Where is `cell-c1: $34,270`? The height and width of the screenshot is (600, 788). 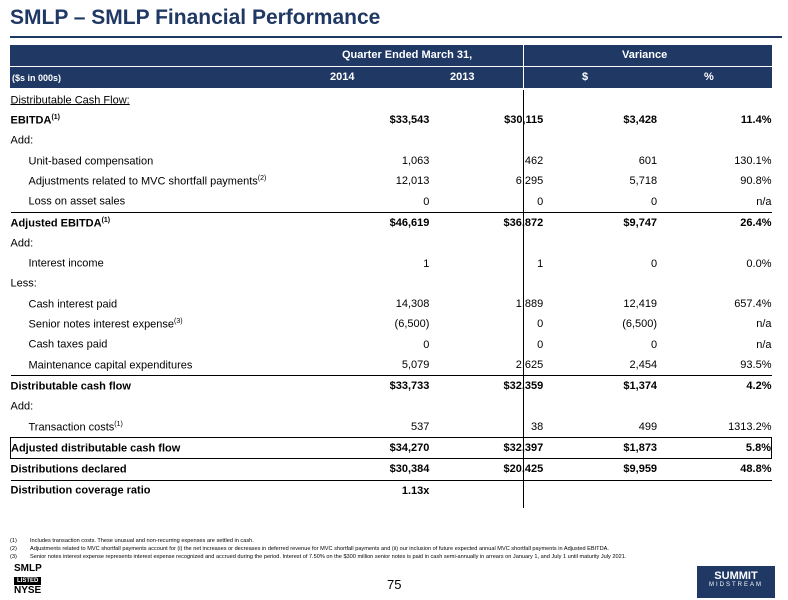 cell-c1: $34,270 is located at coordinates (372, 448).